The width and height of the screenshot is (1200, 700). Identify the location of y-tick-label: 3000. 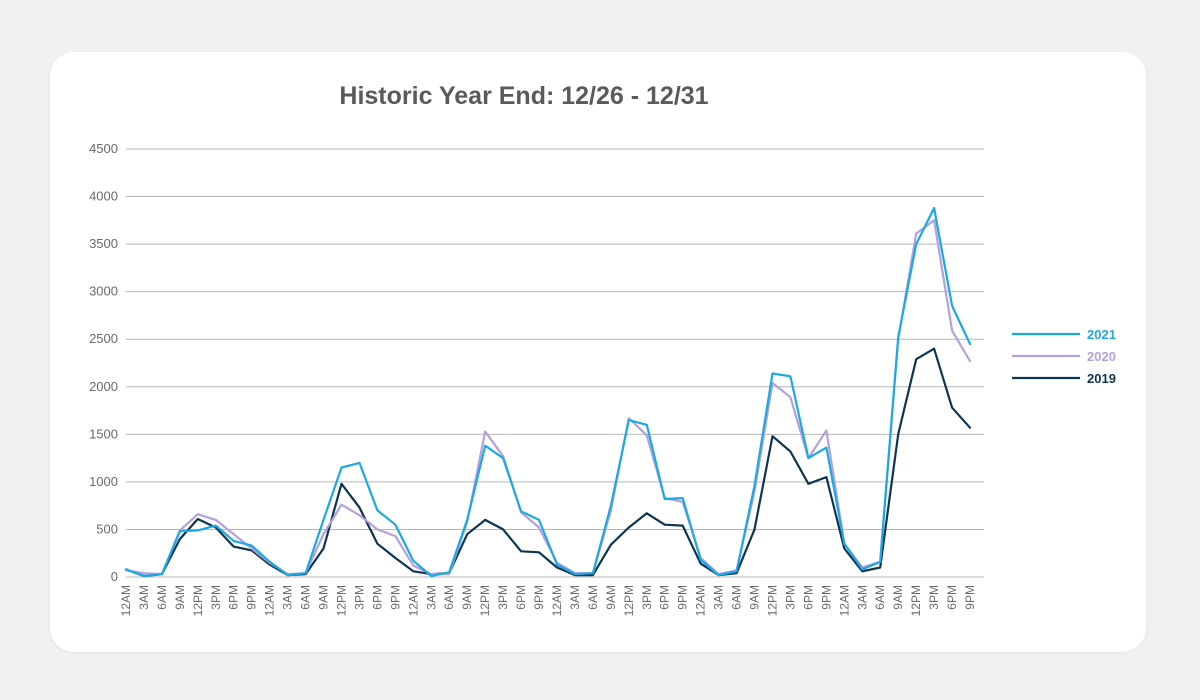
(103, 291).